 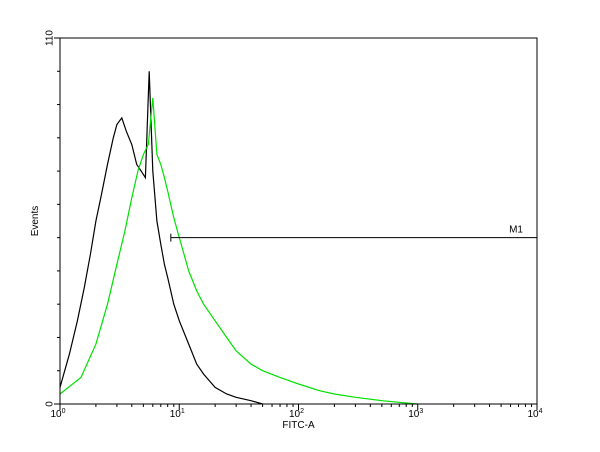 I want to click on x-tick-label: 10², so click(x=296, y=414).